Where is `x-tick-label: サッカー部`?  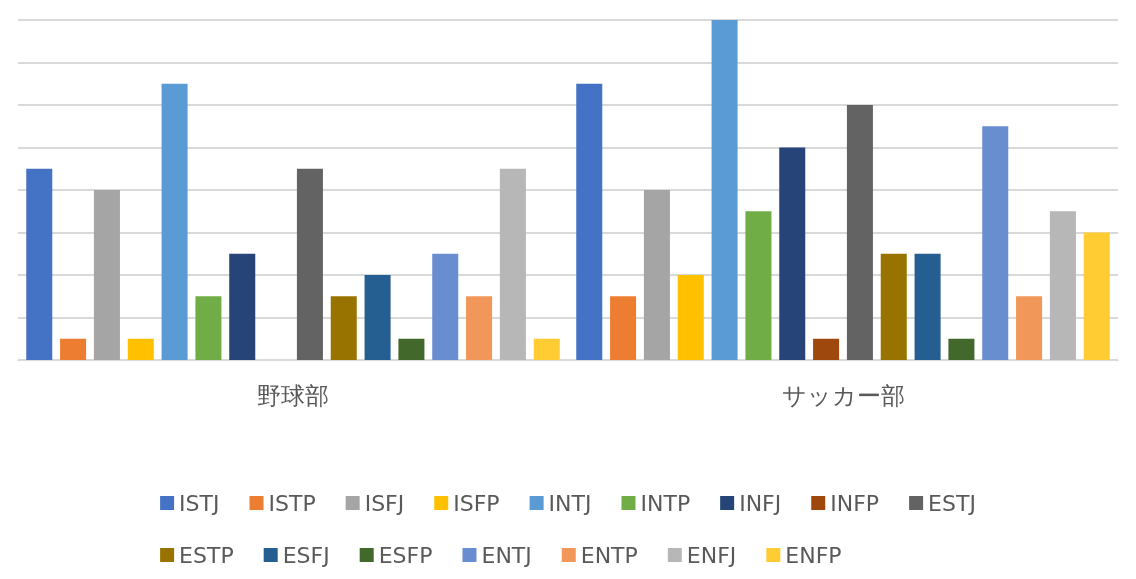 x-tick-label: サッカー部 is located at coordinates (843, 396).